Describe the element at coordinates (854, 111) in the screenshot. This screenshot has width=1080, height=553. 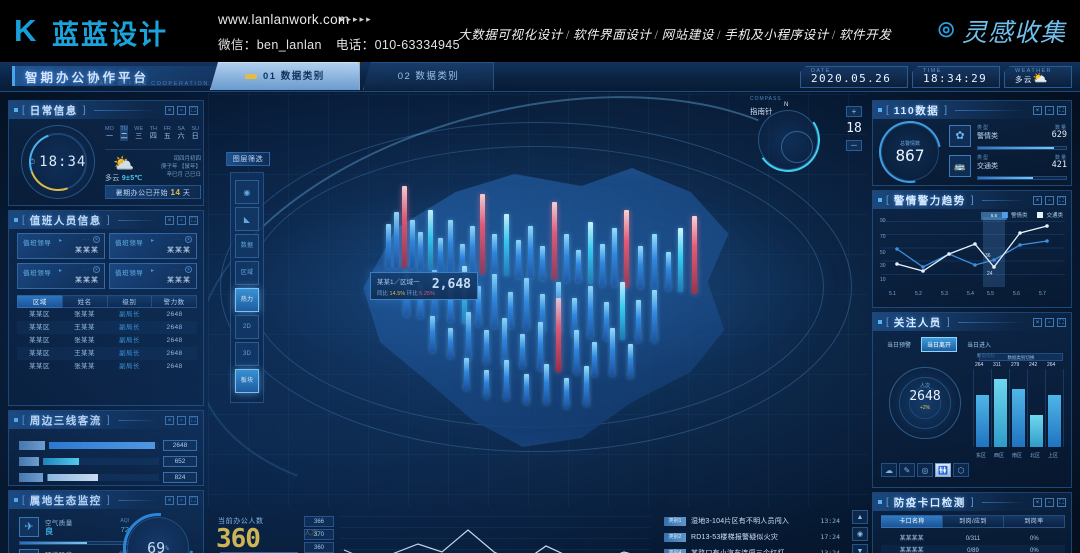
I see `zoom-in-button: +` at that location.